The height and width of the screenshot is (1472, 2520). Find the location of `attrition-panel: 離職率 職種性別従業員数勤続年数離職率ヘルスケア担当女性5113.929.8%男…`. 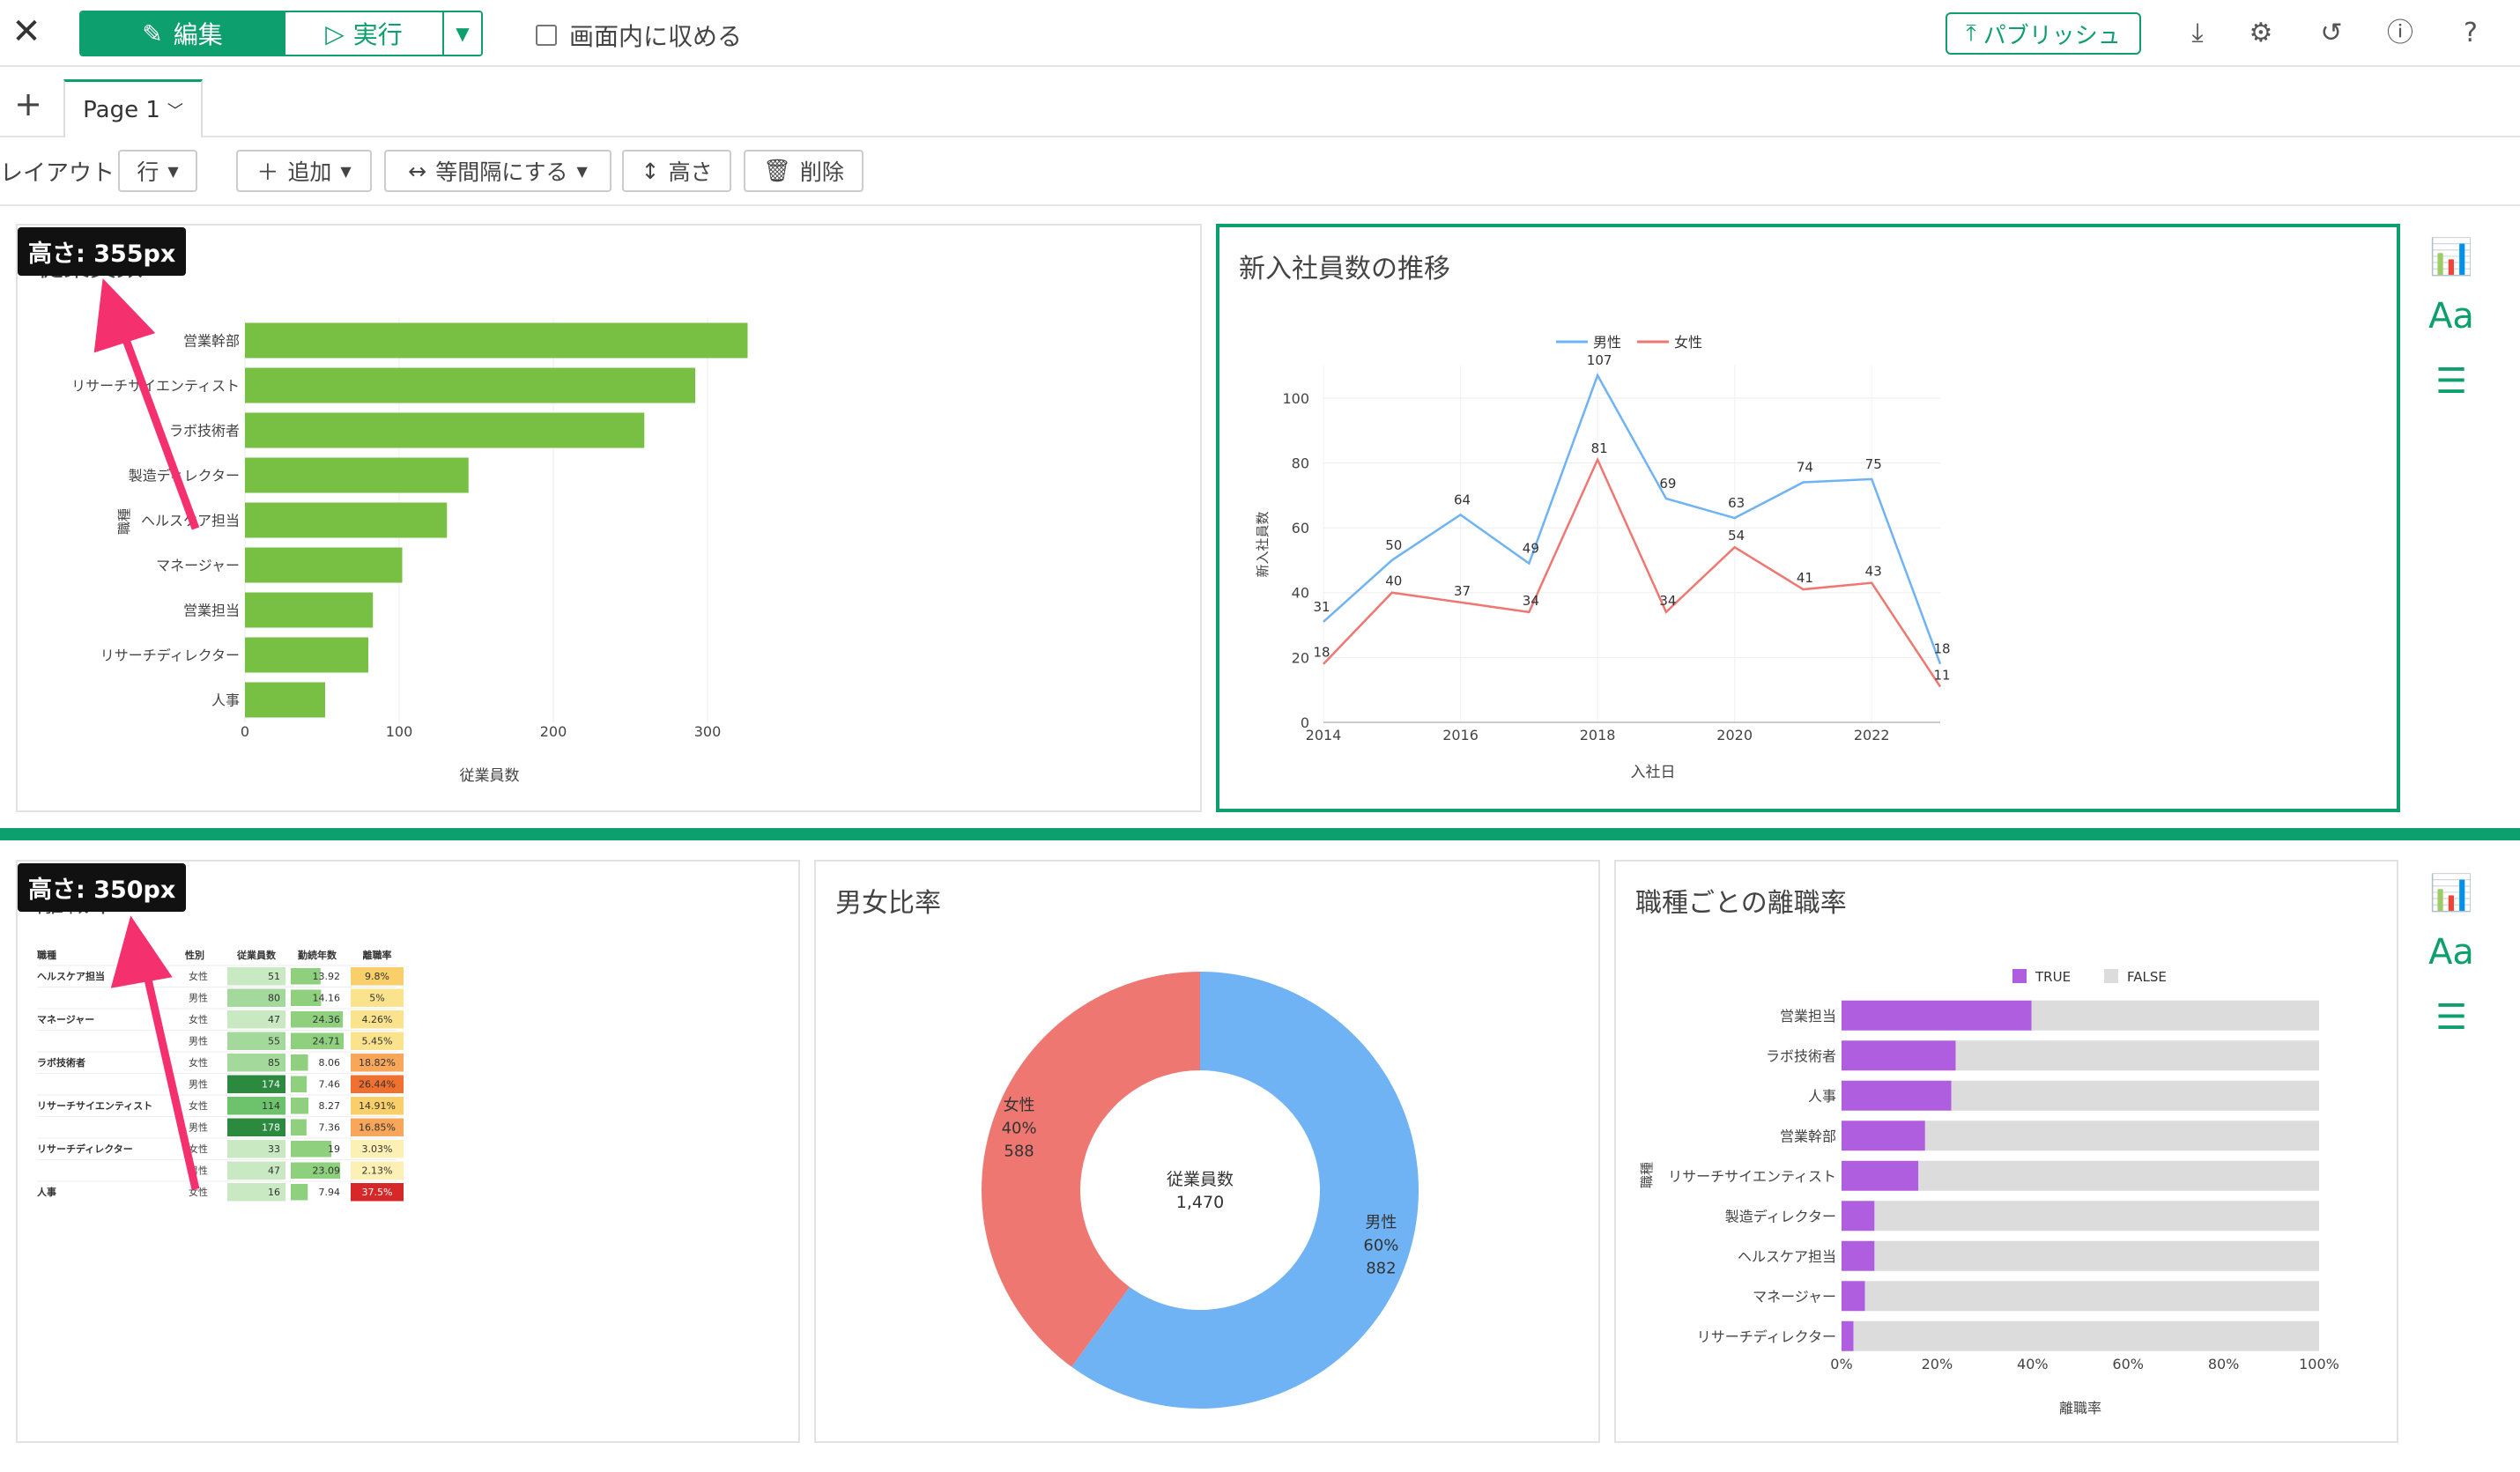

attrition-panel: 離職率 職種性別従業員数勤続年数離職率ヘルスケア担当女性5113.929.8%男… is located at coordinates (408, 1151).